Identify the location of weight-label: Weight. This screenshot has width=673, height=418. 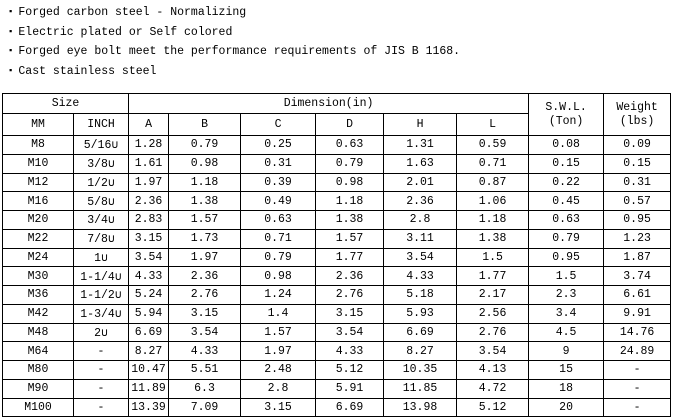
(637, 107).